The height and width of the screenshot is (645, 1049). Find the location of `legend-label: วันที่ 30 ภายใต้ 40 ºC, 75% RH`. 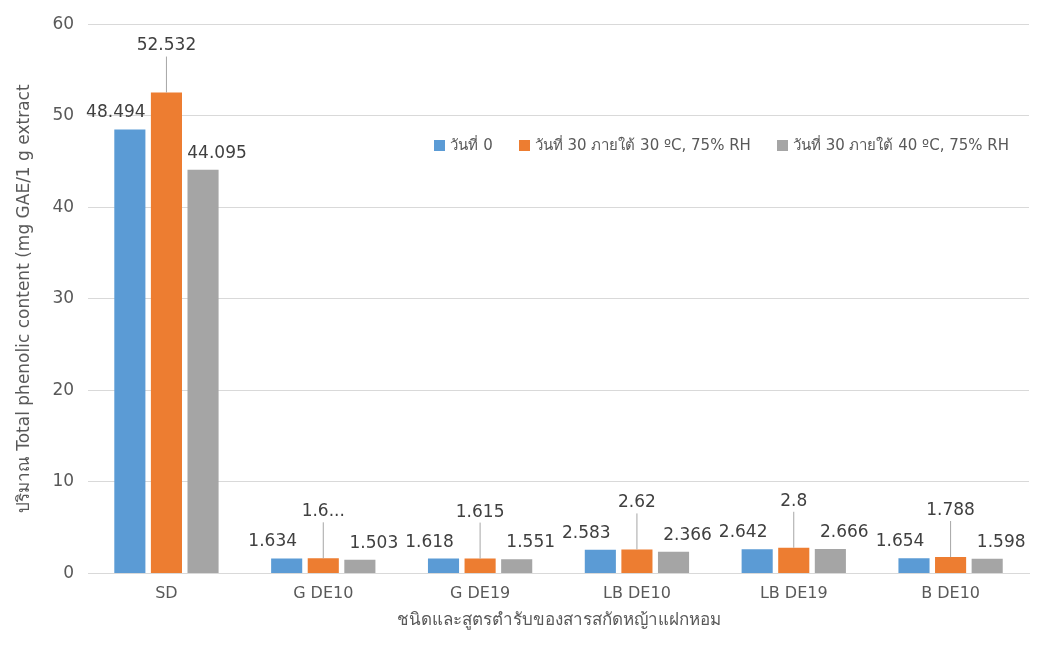

legend-label: วันที่ 30 ภายใต้ 40 ºC, 75% RH is located at coordinates (900, 145).